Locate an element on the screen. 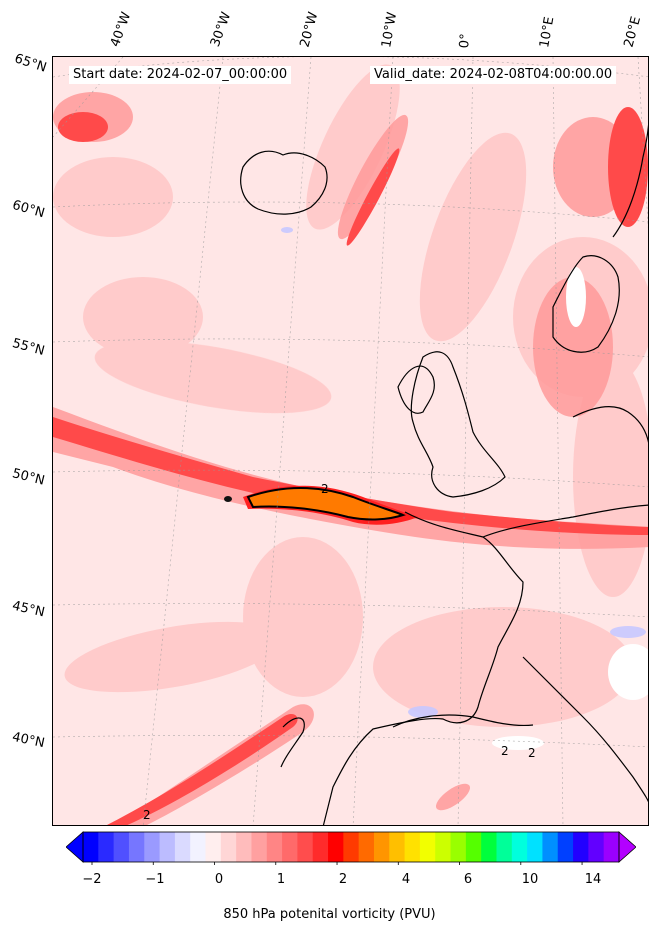  lon-label-20e: 20°E is located at coordinates (633, 32).